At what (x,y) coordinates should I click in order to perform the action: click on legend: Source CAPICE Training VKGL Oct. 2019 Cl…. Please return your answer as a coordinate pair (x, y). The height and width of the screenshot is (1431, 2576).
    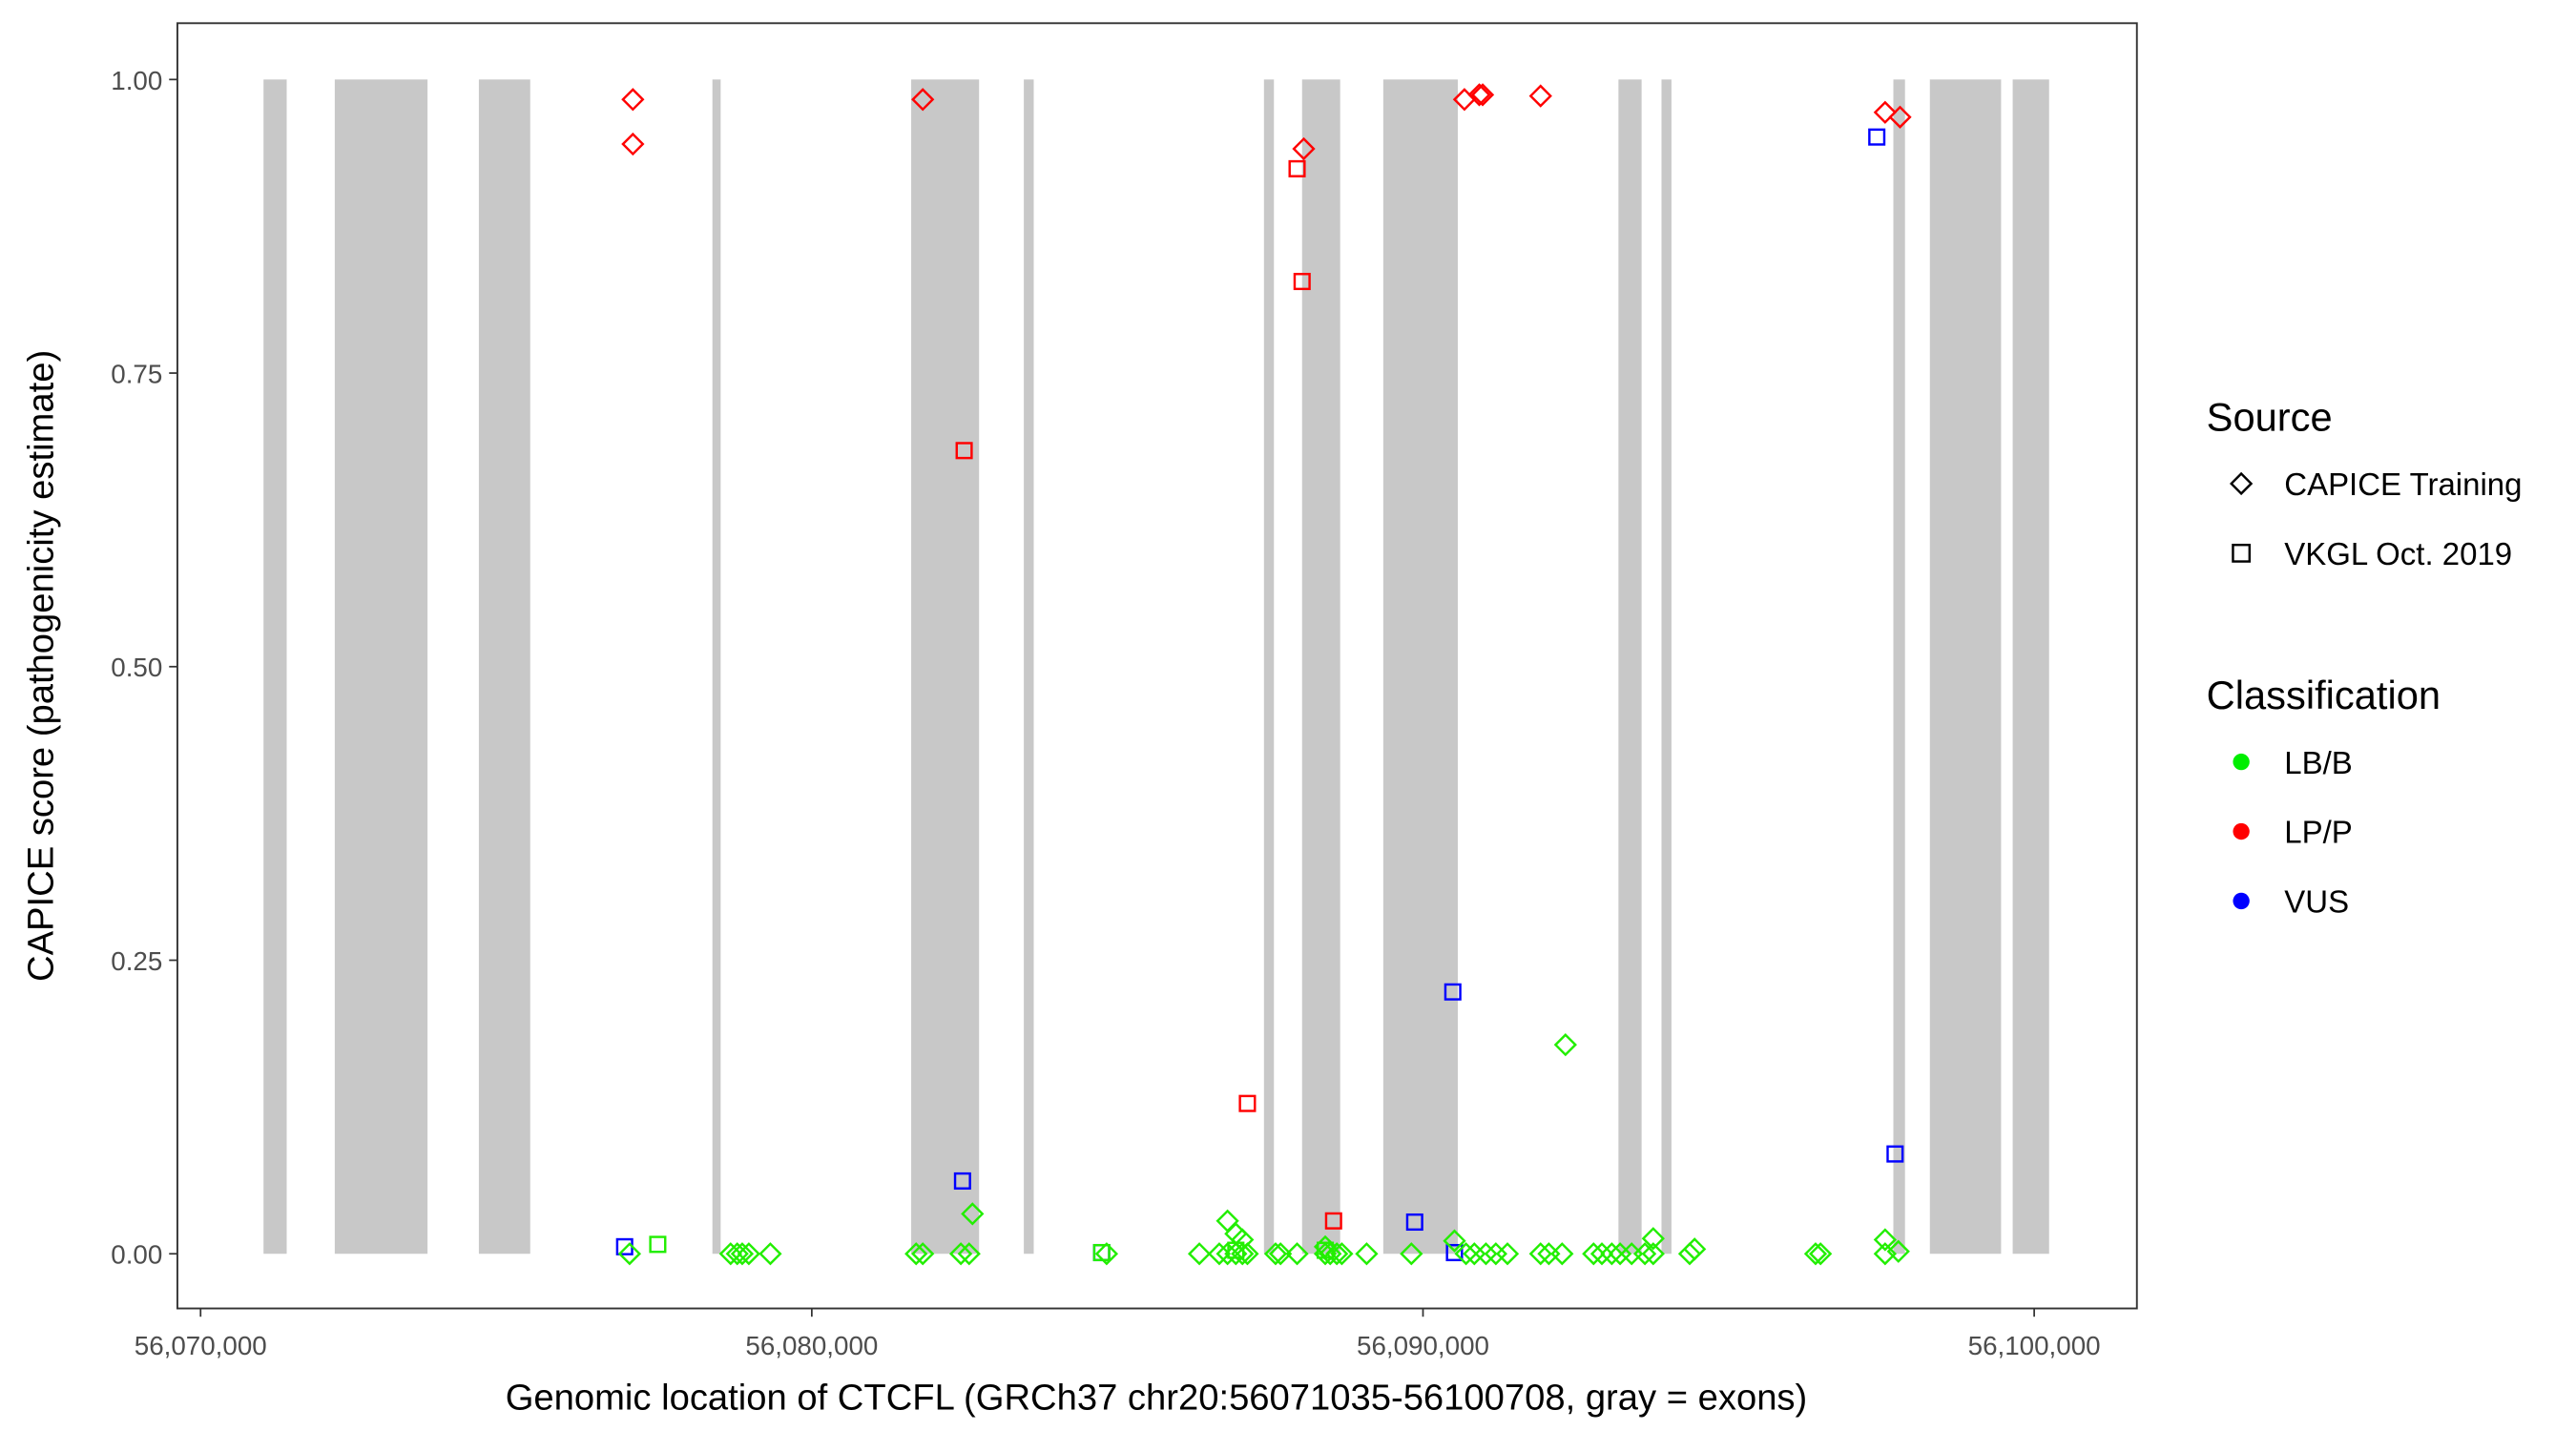
    Looking at the image, I should click on (2365, 656).